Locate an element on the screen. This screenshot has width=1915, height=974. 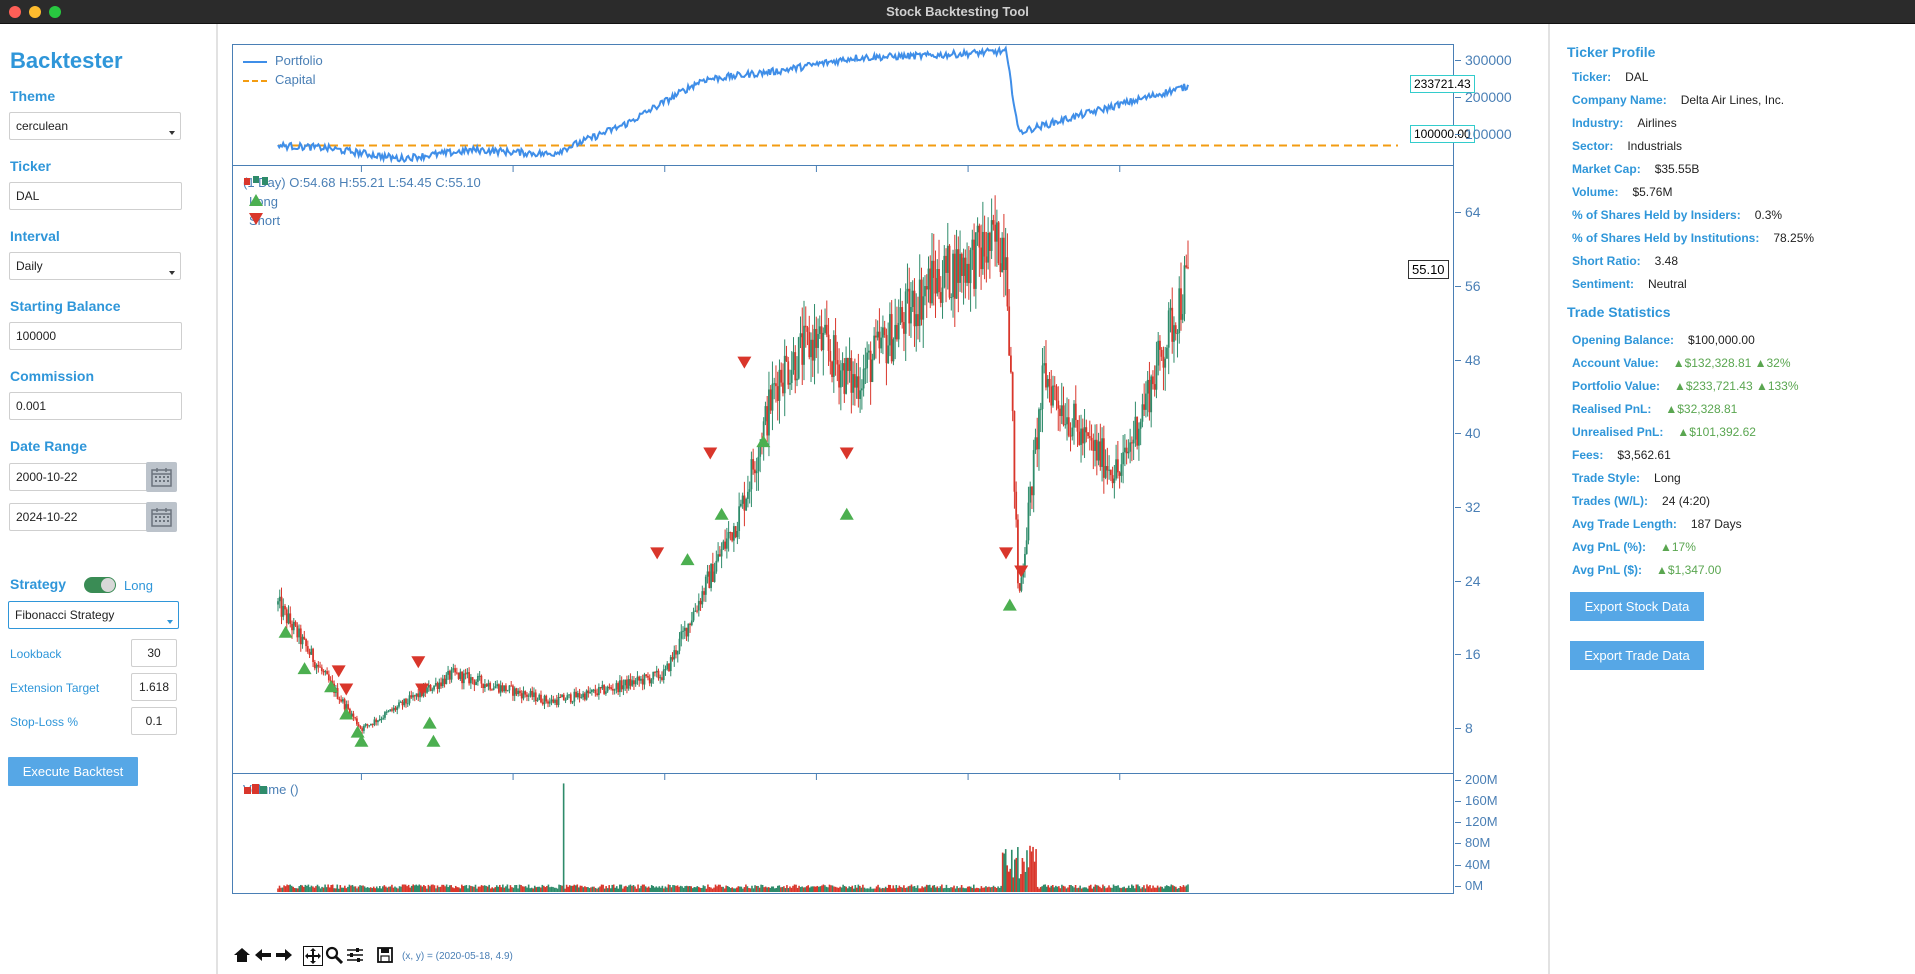
export-trade-data-button: Export Trade Data is located at coordinates (1637, 655).